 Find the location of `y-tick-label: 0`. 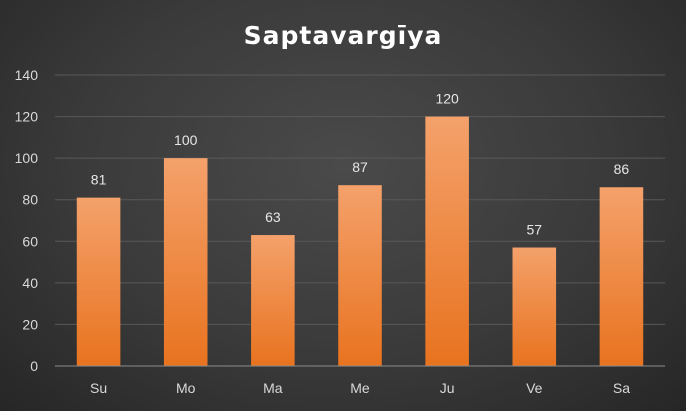

y-tick-label: 0 is located at coordinates (34, 366).